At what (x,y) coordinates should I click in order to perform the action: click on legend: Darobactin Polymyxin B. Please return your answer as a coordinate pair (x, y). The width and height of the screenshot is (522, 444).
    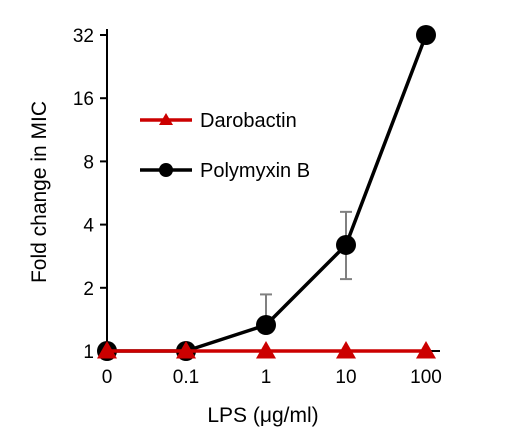
    Looking at the image, I should click on (225, 146).